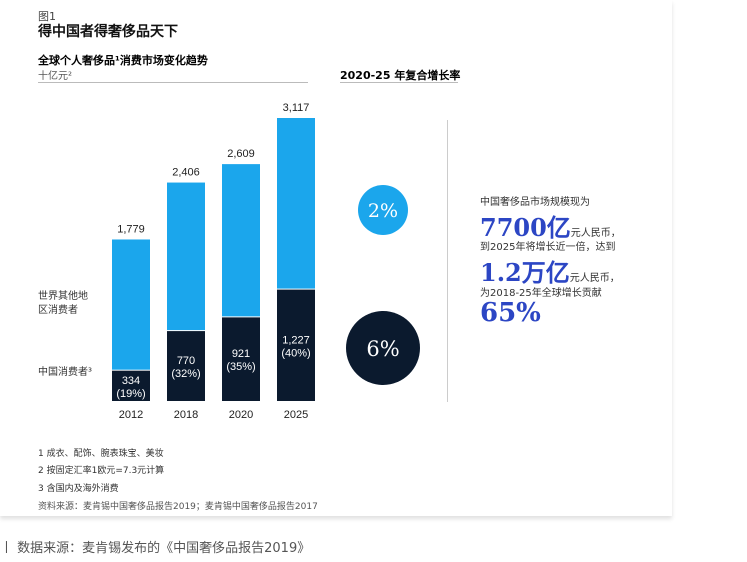 The width and height of the screenshot is (747, 562). What do you see at coordinates (241, 354) in the screenshot?
I see `china-value-label-2020: 921` at bounding box center [241, 354].